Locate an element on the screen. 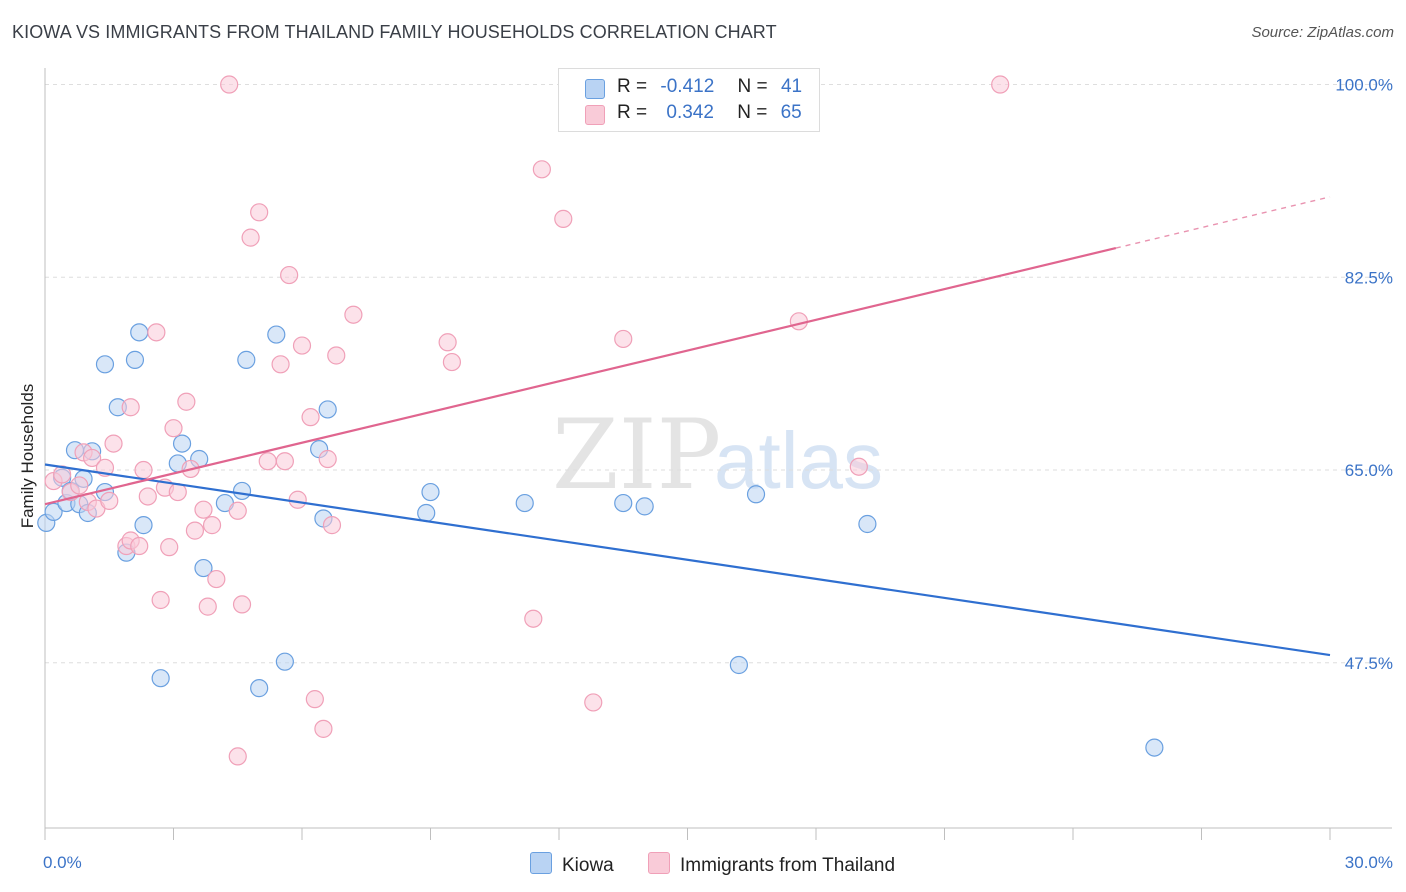 The image size is (1406, 892). x-tick-label: 30.0% is located at coordinates (1369, 862).